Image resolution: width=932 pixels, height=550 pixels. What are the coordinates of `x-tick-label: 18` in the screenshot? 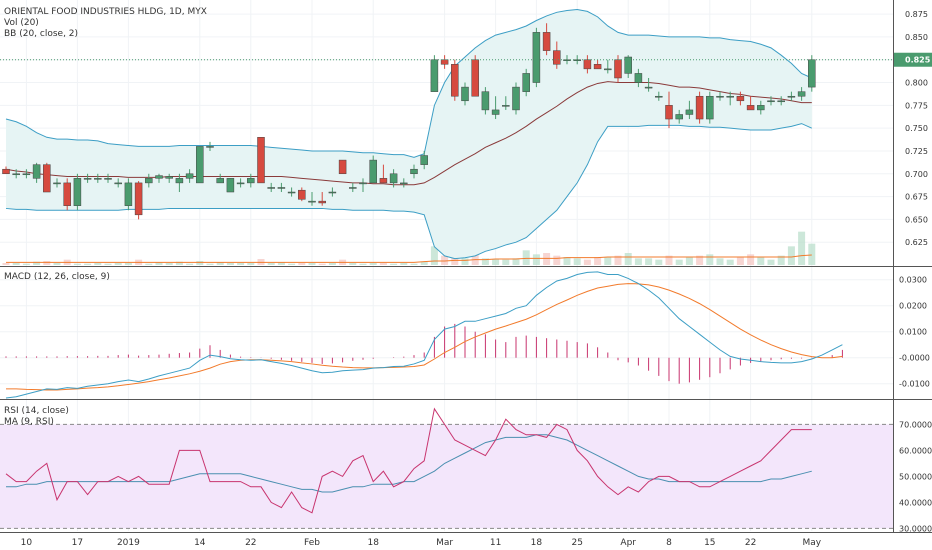 It's located at (537, 543).